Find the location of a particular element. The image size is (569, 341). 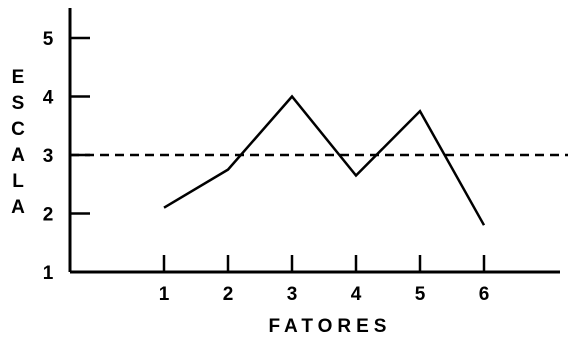

y-tick-label: 3 is located at coordinates (48, 156).